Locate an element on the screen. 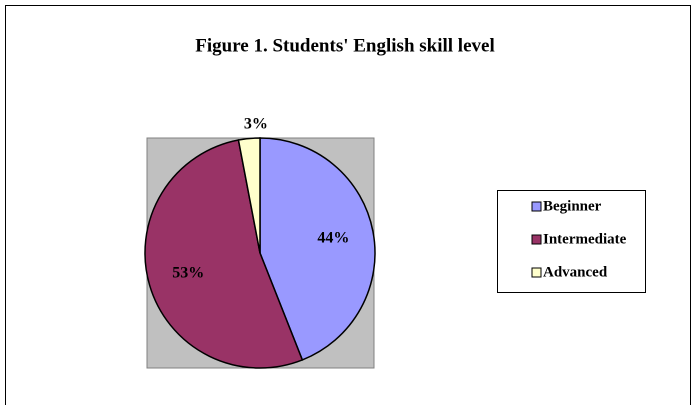 This screenshot has width=696, height=405. data-label: 44% is located at coordinates (333, 238).